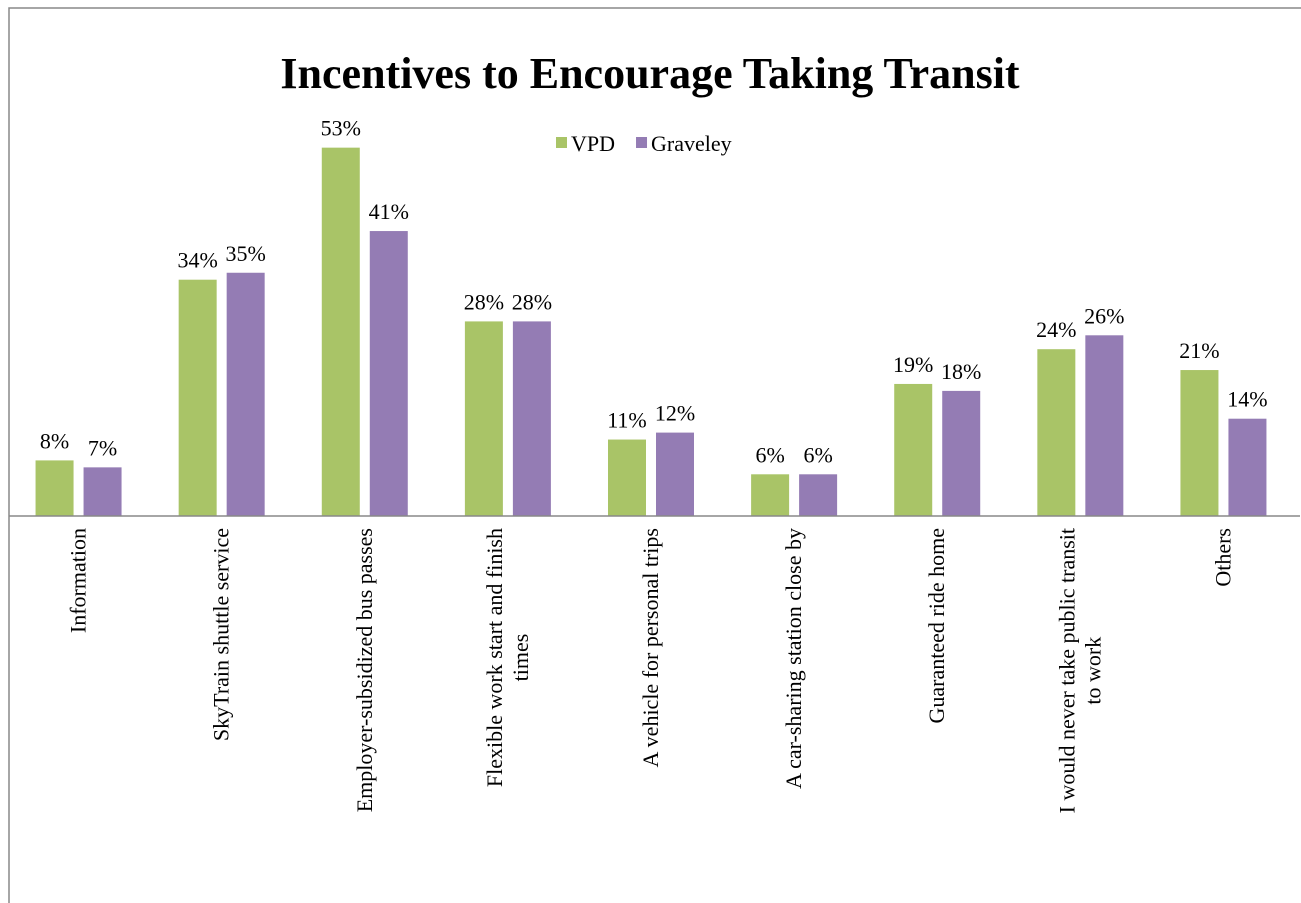 The width and height of the screenshot is (1301, 903). Describe the element at coordinates (246, 253) in the screenshot. I see `data-label: 35%` at that location.